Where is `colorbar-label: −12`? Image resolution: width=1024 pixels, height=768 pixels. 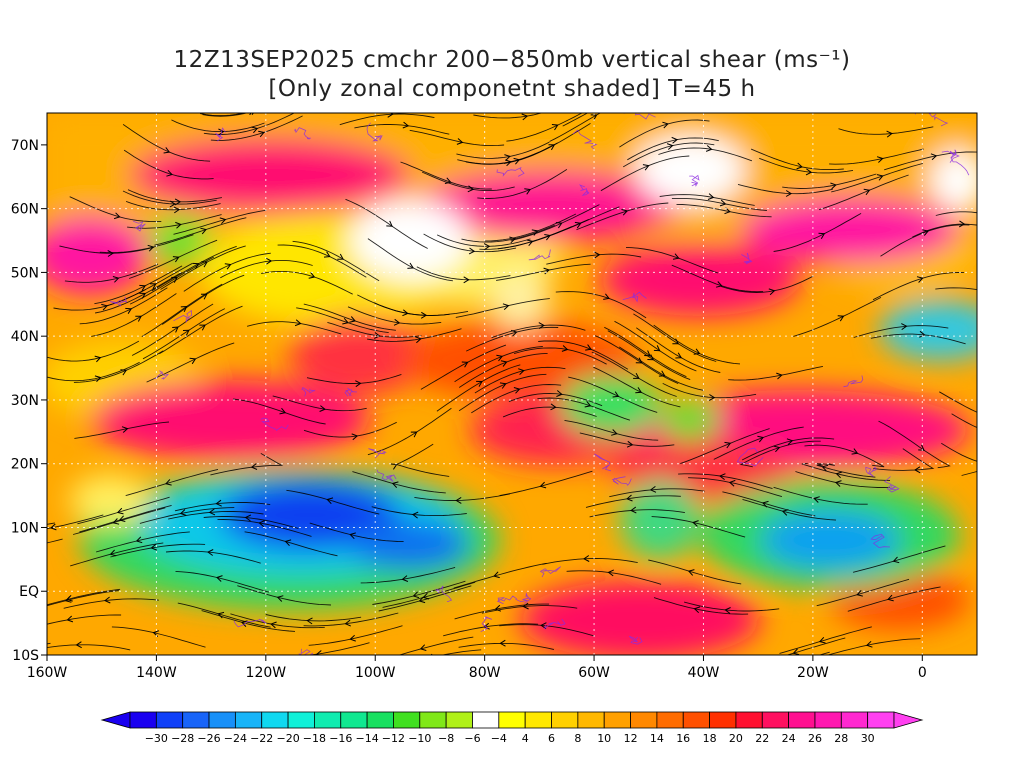 colorbar-label: −12 is located at coordinates (393, 738).